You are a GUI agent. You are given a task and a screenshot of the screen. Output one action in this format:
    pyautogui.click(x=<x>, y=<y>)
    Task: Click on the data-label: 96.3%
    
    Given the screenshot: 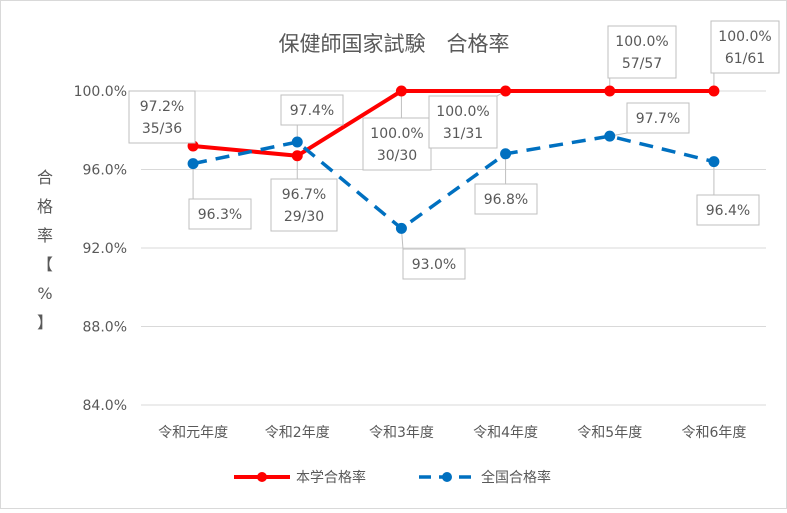 What is the action you would take?
    pyautogui.click(x=220, y=215)
    